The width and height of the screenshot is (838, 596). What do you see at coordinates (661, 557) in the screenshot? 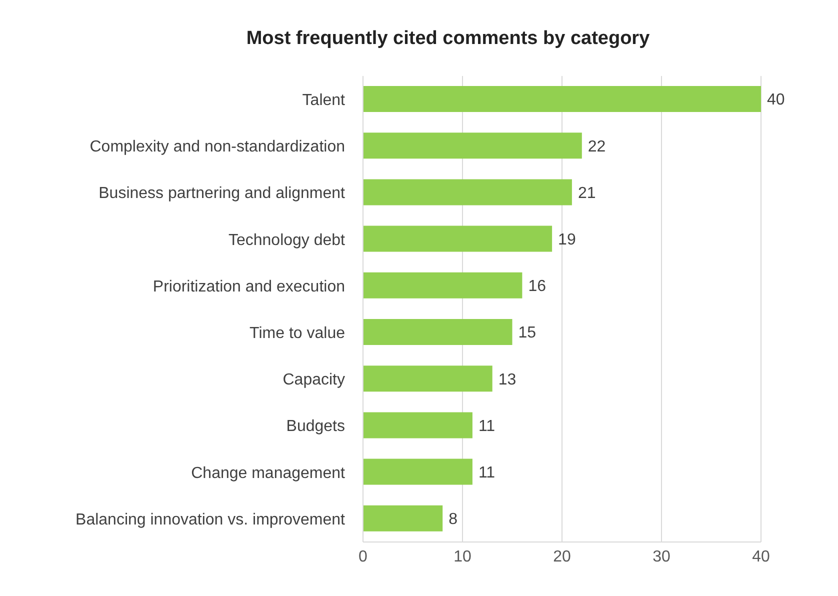
I see `x-tick-label: 30` at bounding box center [661, 557].